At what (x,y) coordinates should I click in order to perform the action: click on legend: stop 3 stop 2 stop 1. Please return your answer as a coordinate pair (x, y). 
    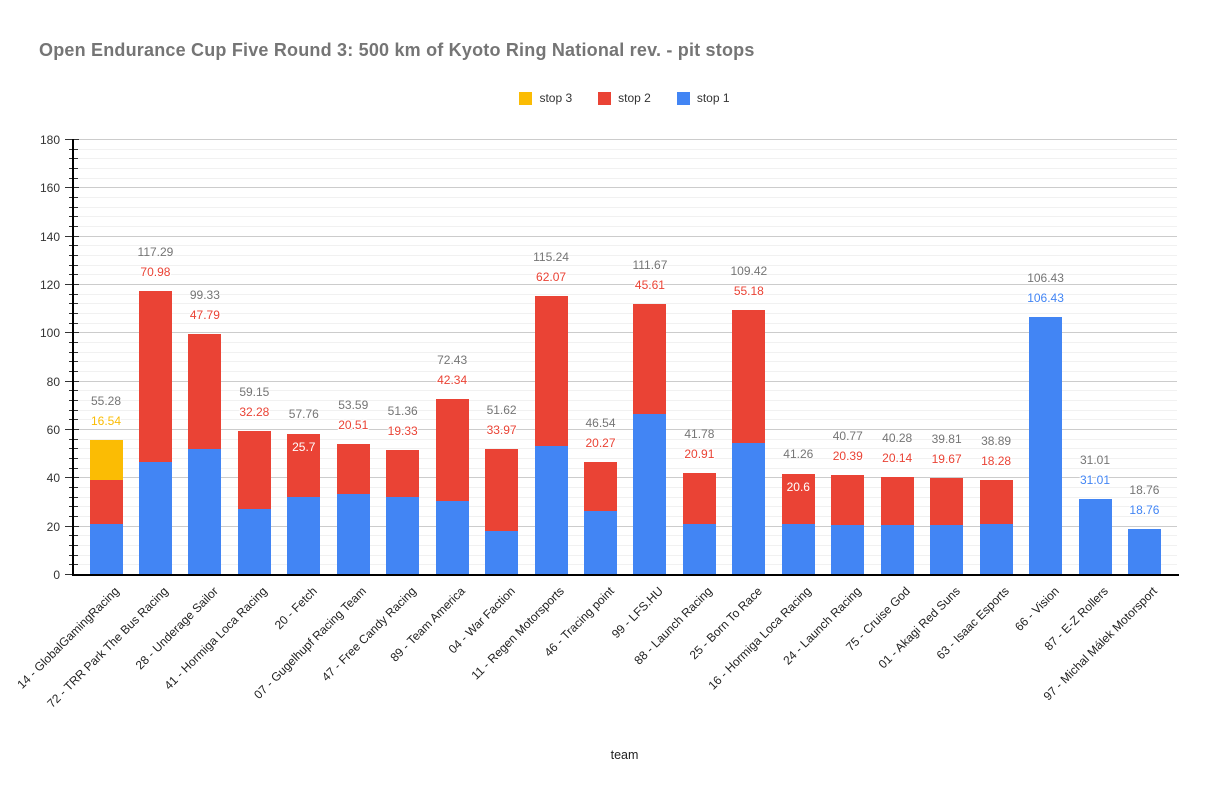
    Looking at the image, I should click on (624, 98).